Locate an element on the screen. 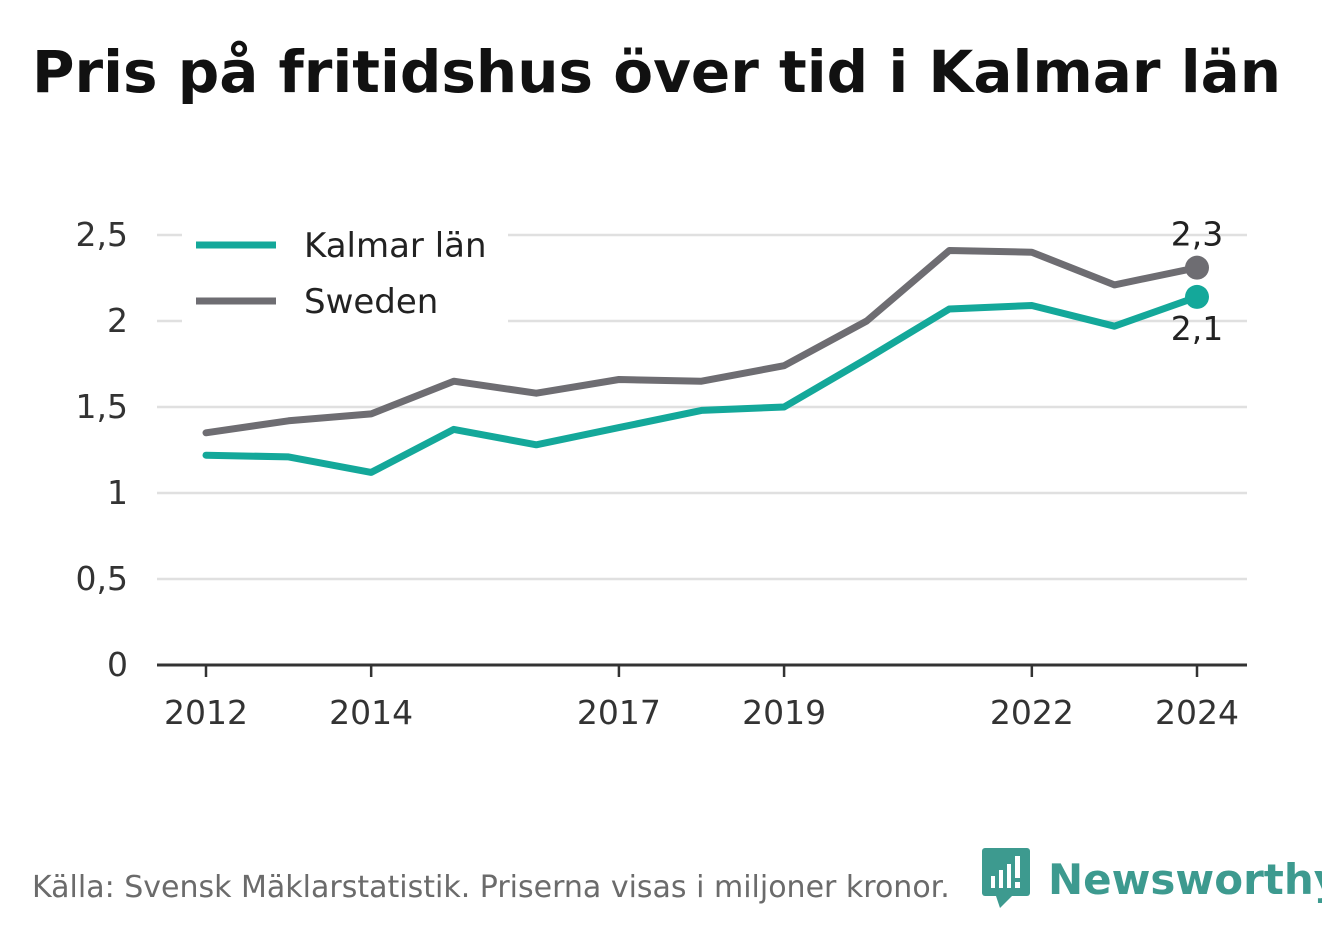  x-tick-label: 2019 is located at coordinates (784, 712).